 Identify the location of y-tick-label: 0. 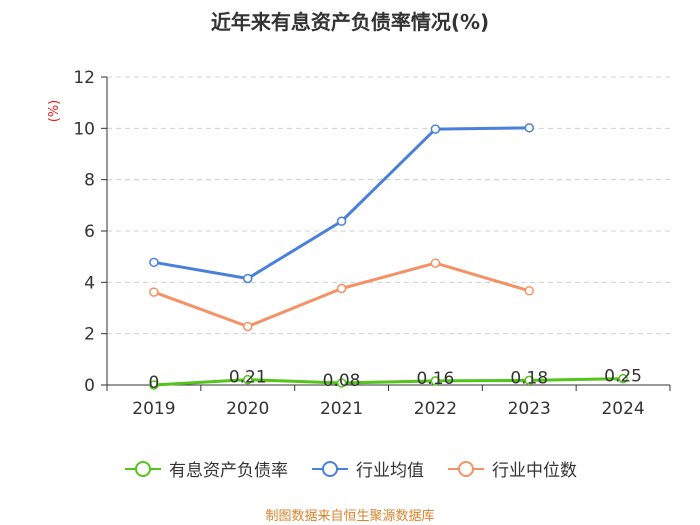
(89, 386).